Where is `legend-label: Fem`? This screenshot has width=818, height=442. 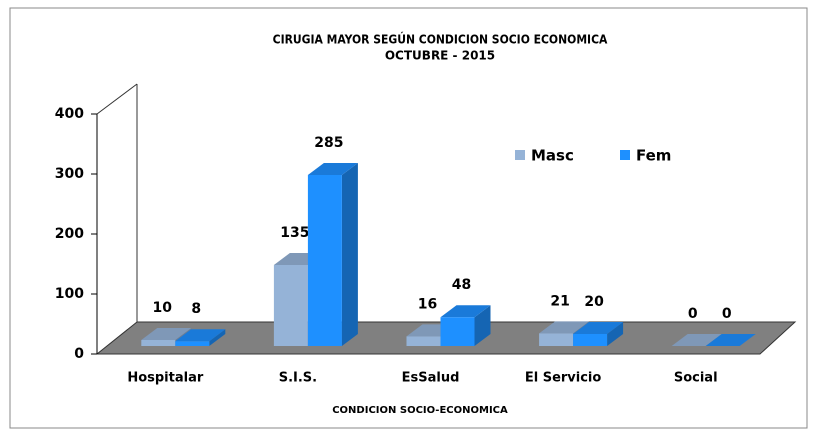 legend-label: Fem is located at coordinates (653, 156).